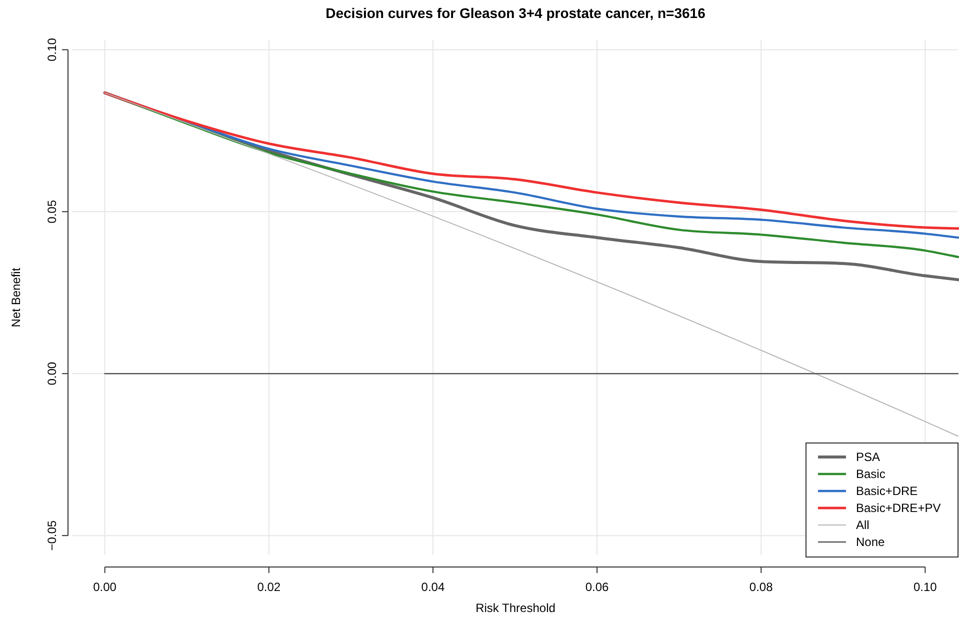 The image size is (959, 622). What do you see at coordinates (761, 587) in the screenshot?
I see `x-tick-label: 0.08` at bounding box center [761, 587].